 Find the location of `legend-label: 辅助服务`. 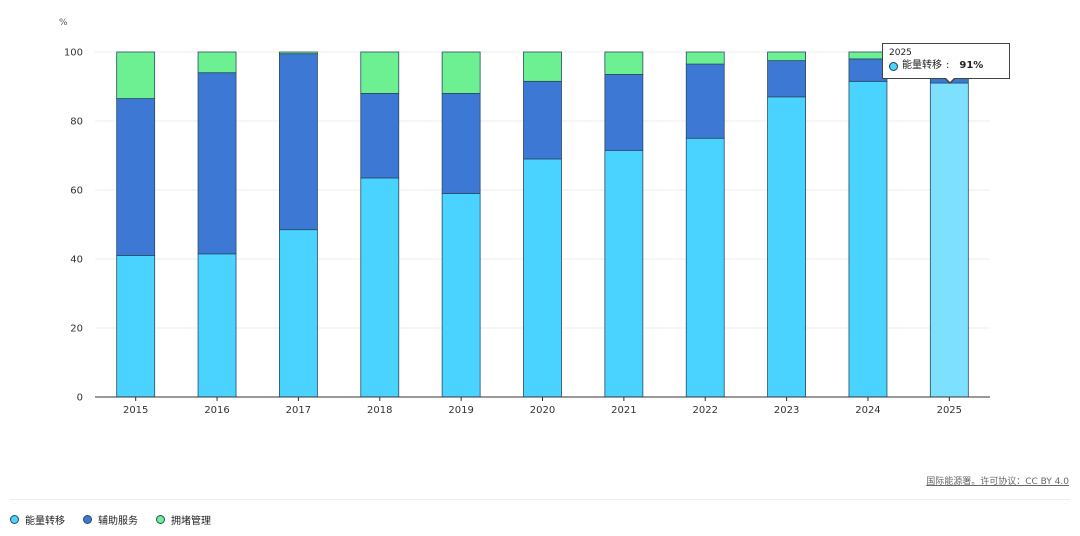

legend-label: 辅助服务 is located at coordinates (118, 521).